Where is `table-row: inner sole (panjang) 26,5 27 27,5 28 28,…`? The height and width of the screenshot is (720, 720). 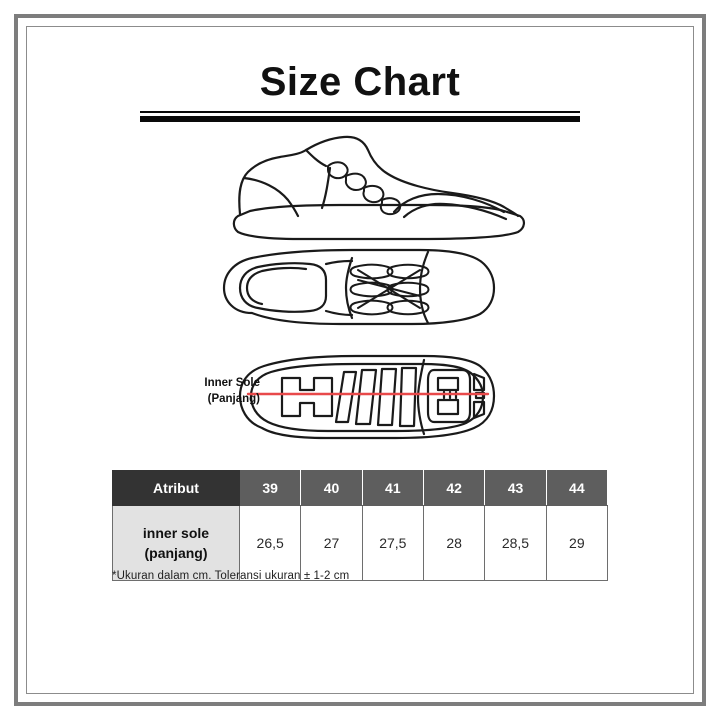
table-row: inner sole (panjang) 26,5 27 27,5 28 28,… is located at coordinates (360, 543).